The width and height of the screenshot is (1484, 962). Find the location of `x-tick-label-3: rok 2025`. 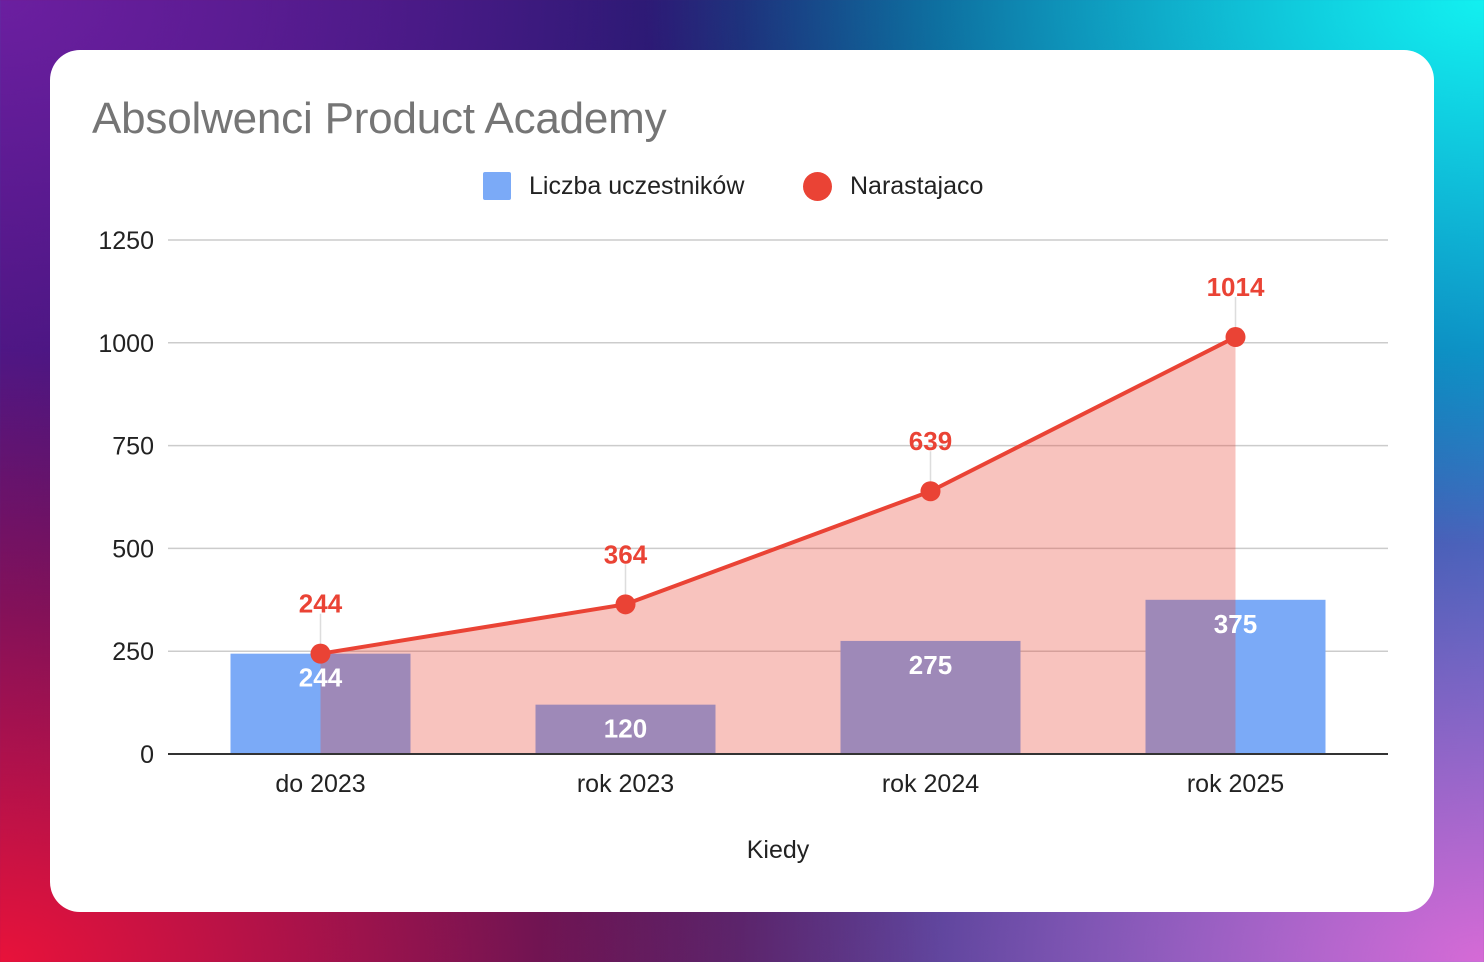

x-tick-label-3: rok 2025 is located at coordinates (1235, 784).